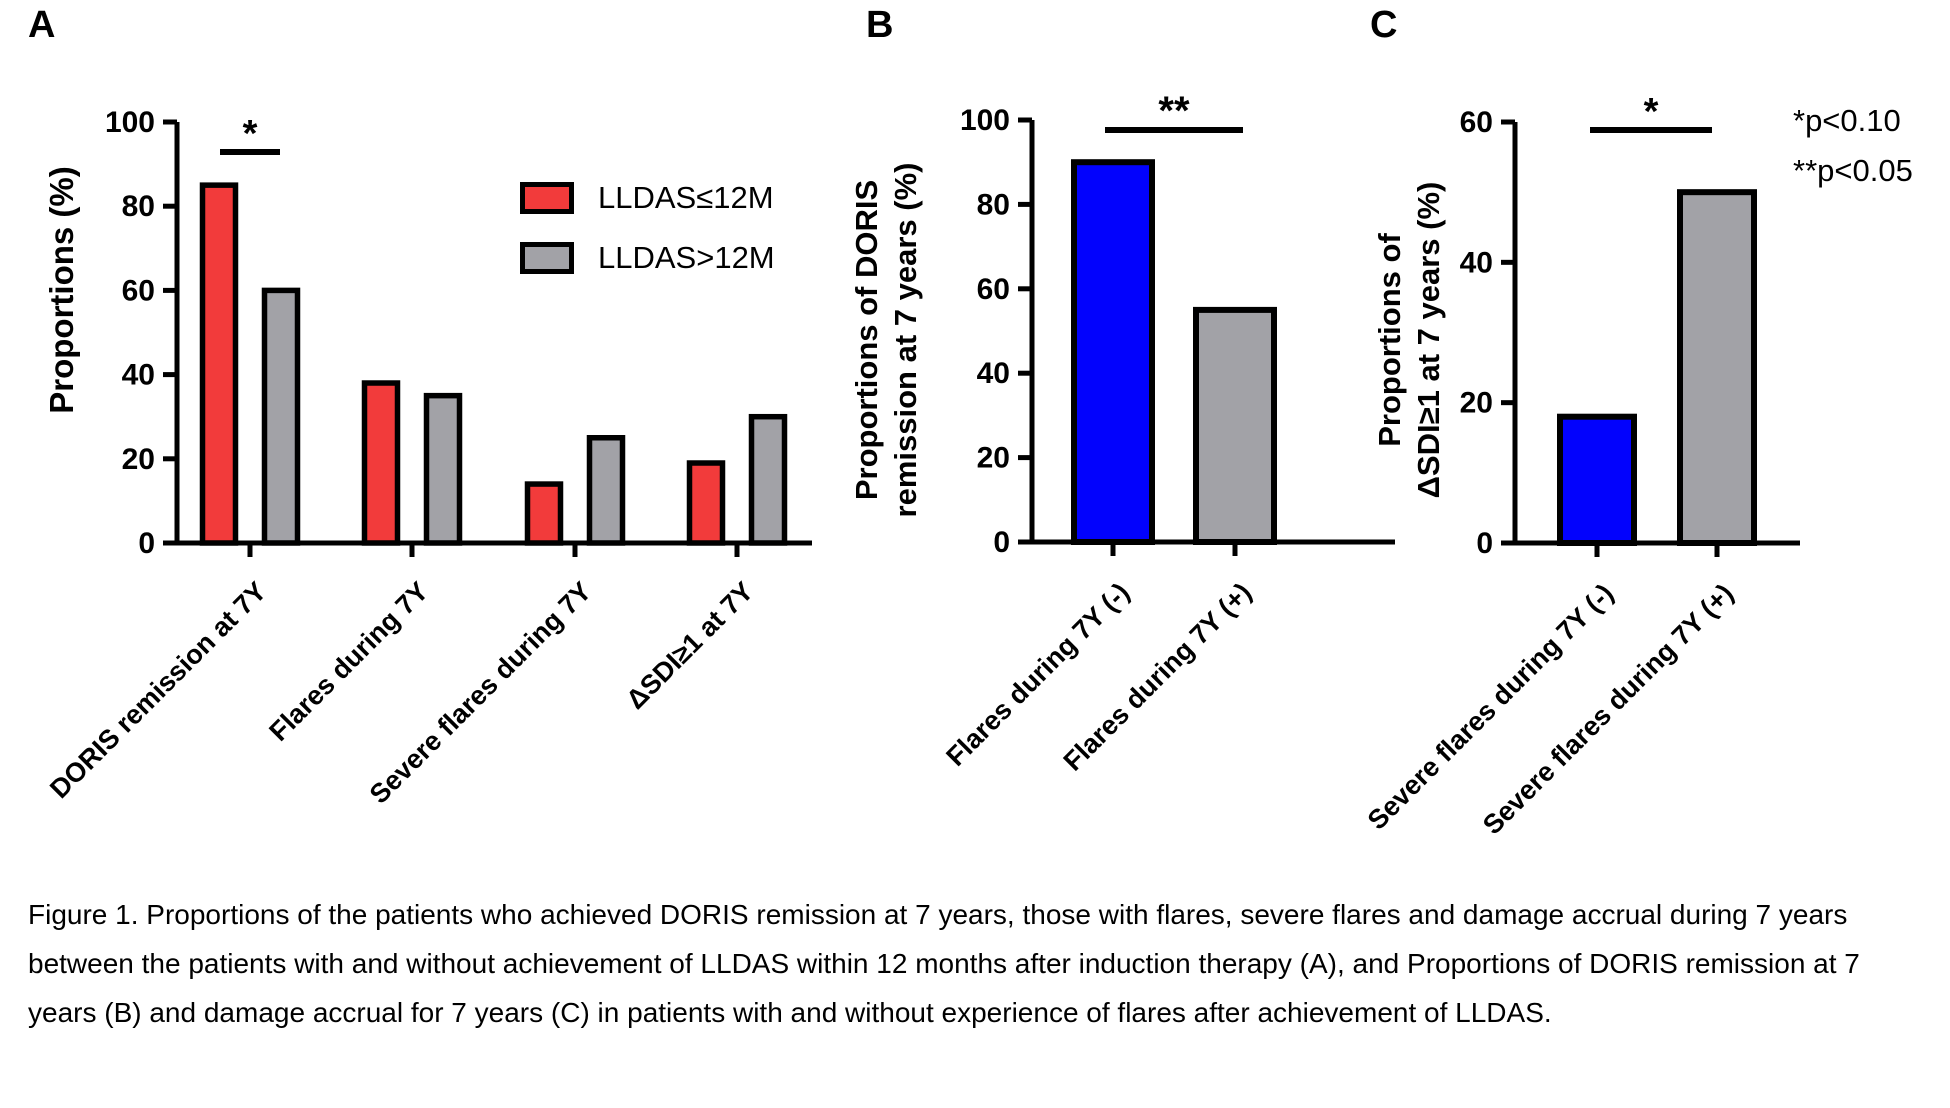 Image resolution: width=1950 pixels, height=1108 pixels. What do you see at coordinates (1428, 340) in the screenshot?
I see `y-axis-title: ΔSDI≥1 at 7 years (%)` at bounding box center [1428, 340].